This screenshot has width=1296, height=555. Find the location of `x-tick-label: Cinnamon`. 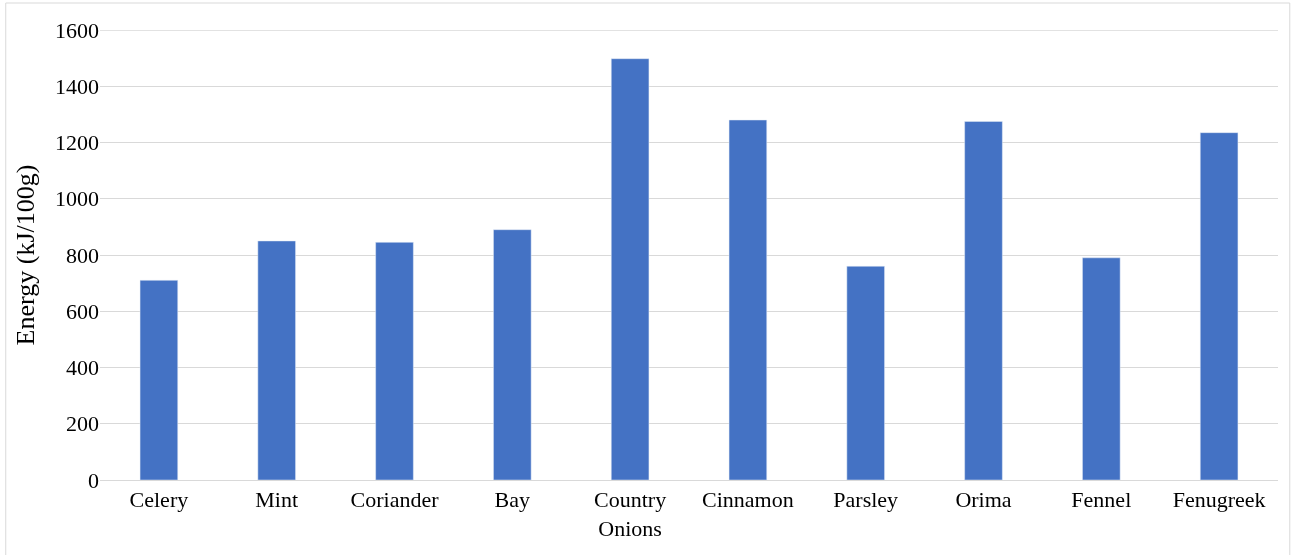

x-tick-label: Cinnamon is located at coordinates (748, 500).